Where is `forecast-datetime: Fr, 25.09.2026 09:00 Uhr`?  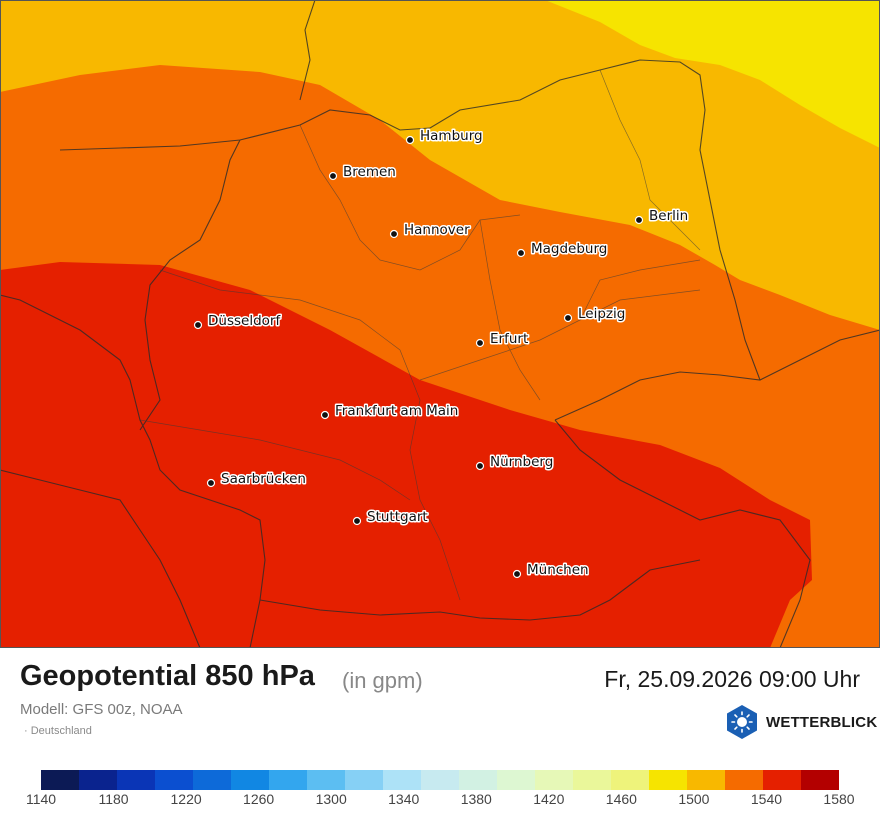
forecast-datetime: Fr, 25.09.2026 09:00 Uhr is located at coordinates (732, 679).